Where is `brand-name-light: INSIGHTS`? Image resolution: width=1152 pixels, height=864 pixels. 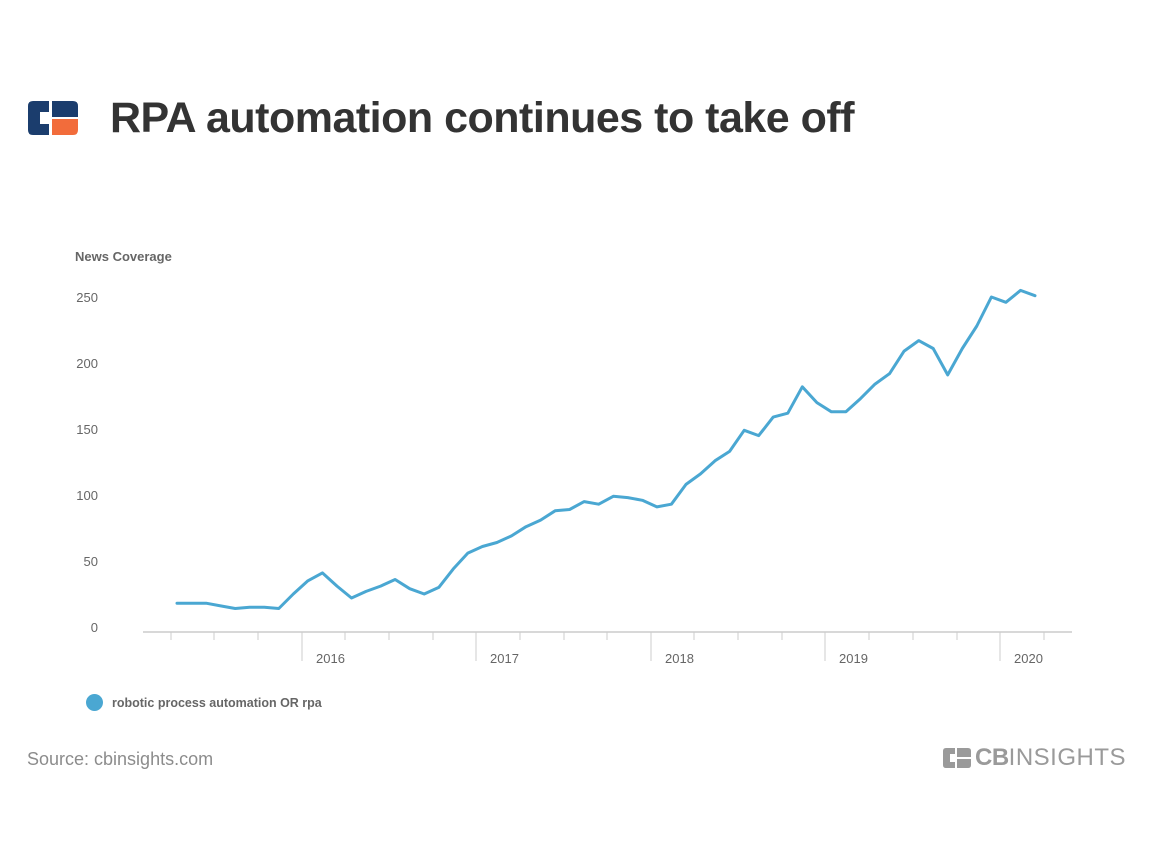 brand-name-light: INSIGHTS is located at coordinates (1067, 757).